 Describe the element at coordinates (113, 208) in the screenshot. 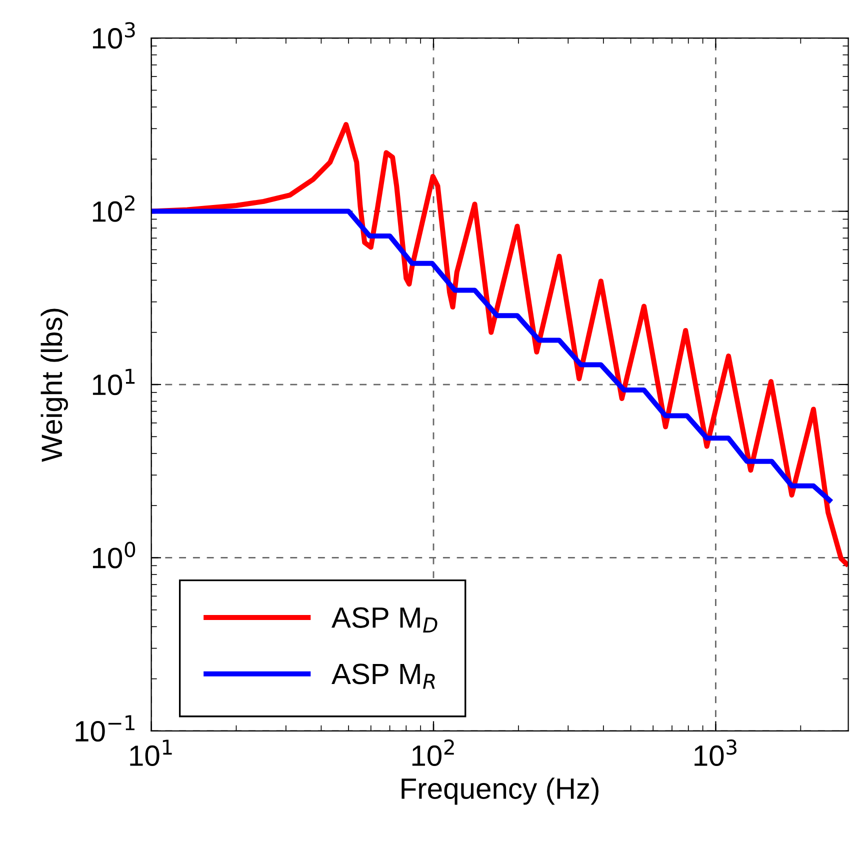

I see `y-tick-label: 10$^{2}$` at that location.